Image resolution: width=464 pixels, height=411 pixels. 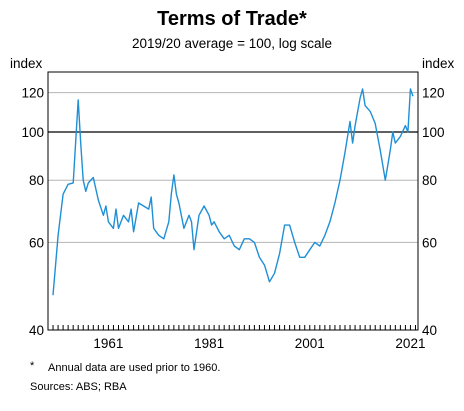 What do you see at coordinates (78, 387) in the screenshot?
I see `sources-note: Sources: ABS; RBA` at bounding box center [78, 387].